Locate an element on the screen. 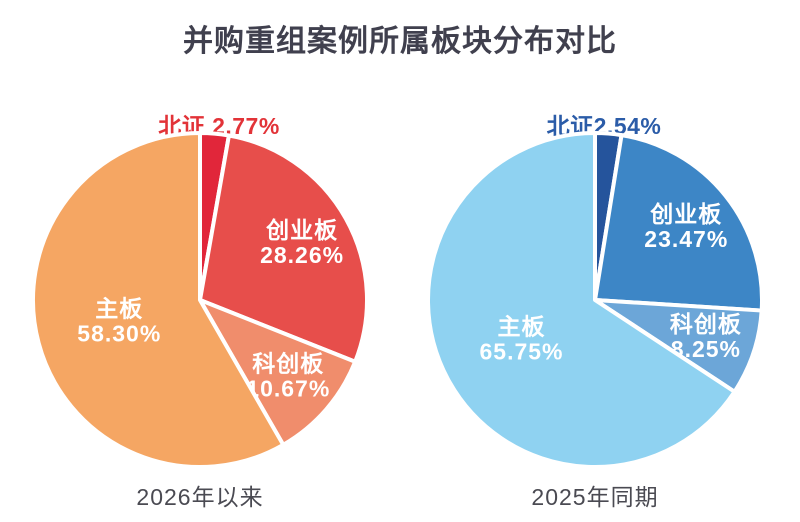 This screenshot has width=800, height=522. slice-label-科创板: 科创板 10.67% is located at coordinates (288, 376).